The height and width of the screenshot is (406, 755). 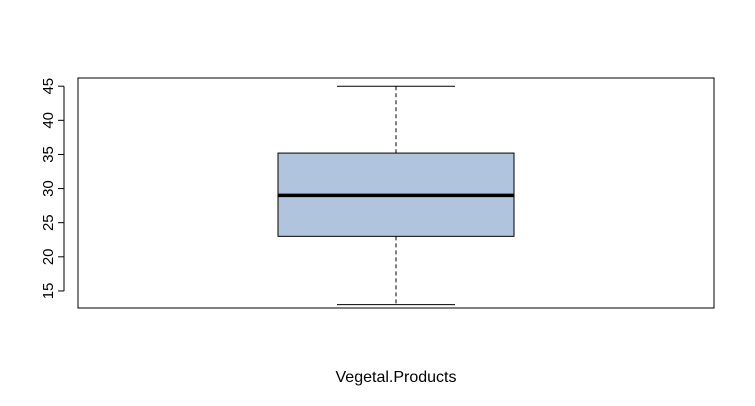 I want to click on y-axis: 15 20 25 30 35 40 45, so click(x=52, y=189).